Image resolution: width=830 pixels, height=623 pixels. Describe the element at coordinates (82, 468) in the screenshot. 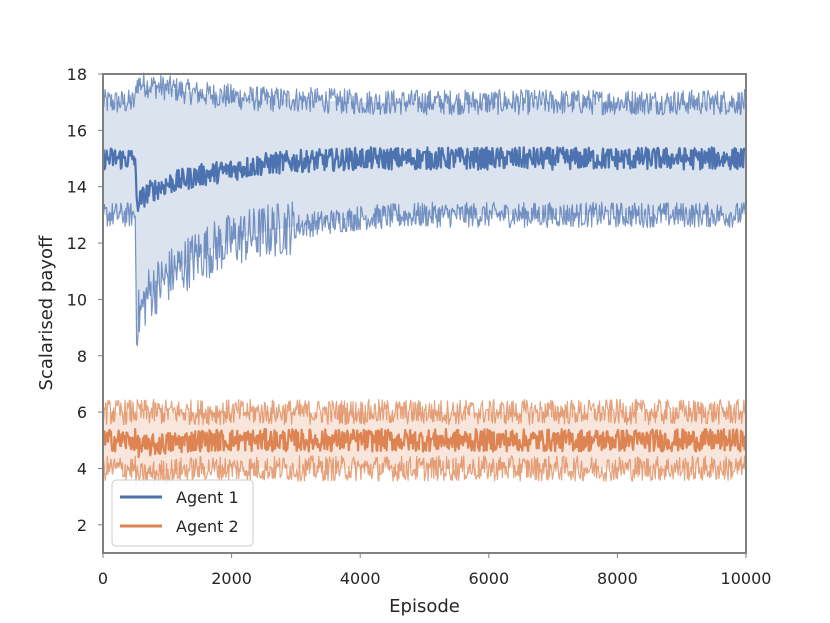

I see `y-tick-label: 4` at that location.